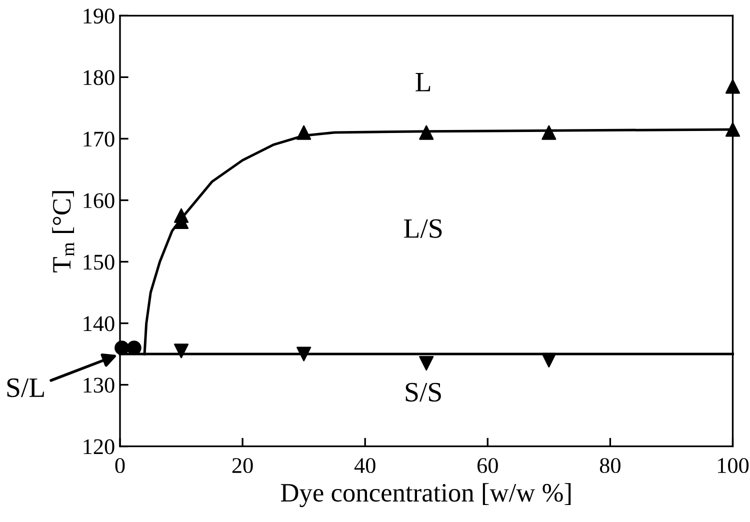 This screenshot has width=750, height=522. What do you see at coordinates (610, 466) in the screenshot?
I see `x-tick-label: 80` at bounding box center [610, 466].